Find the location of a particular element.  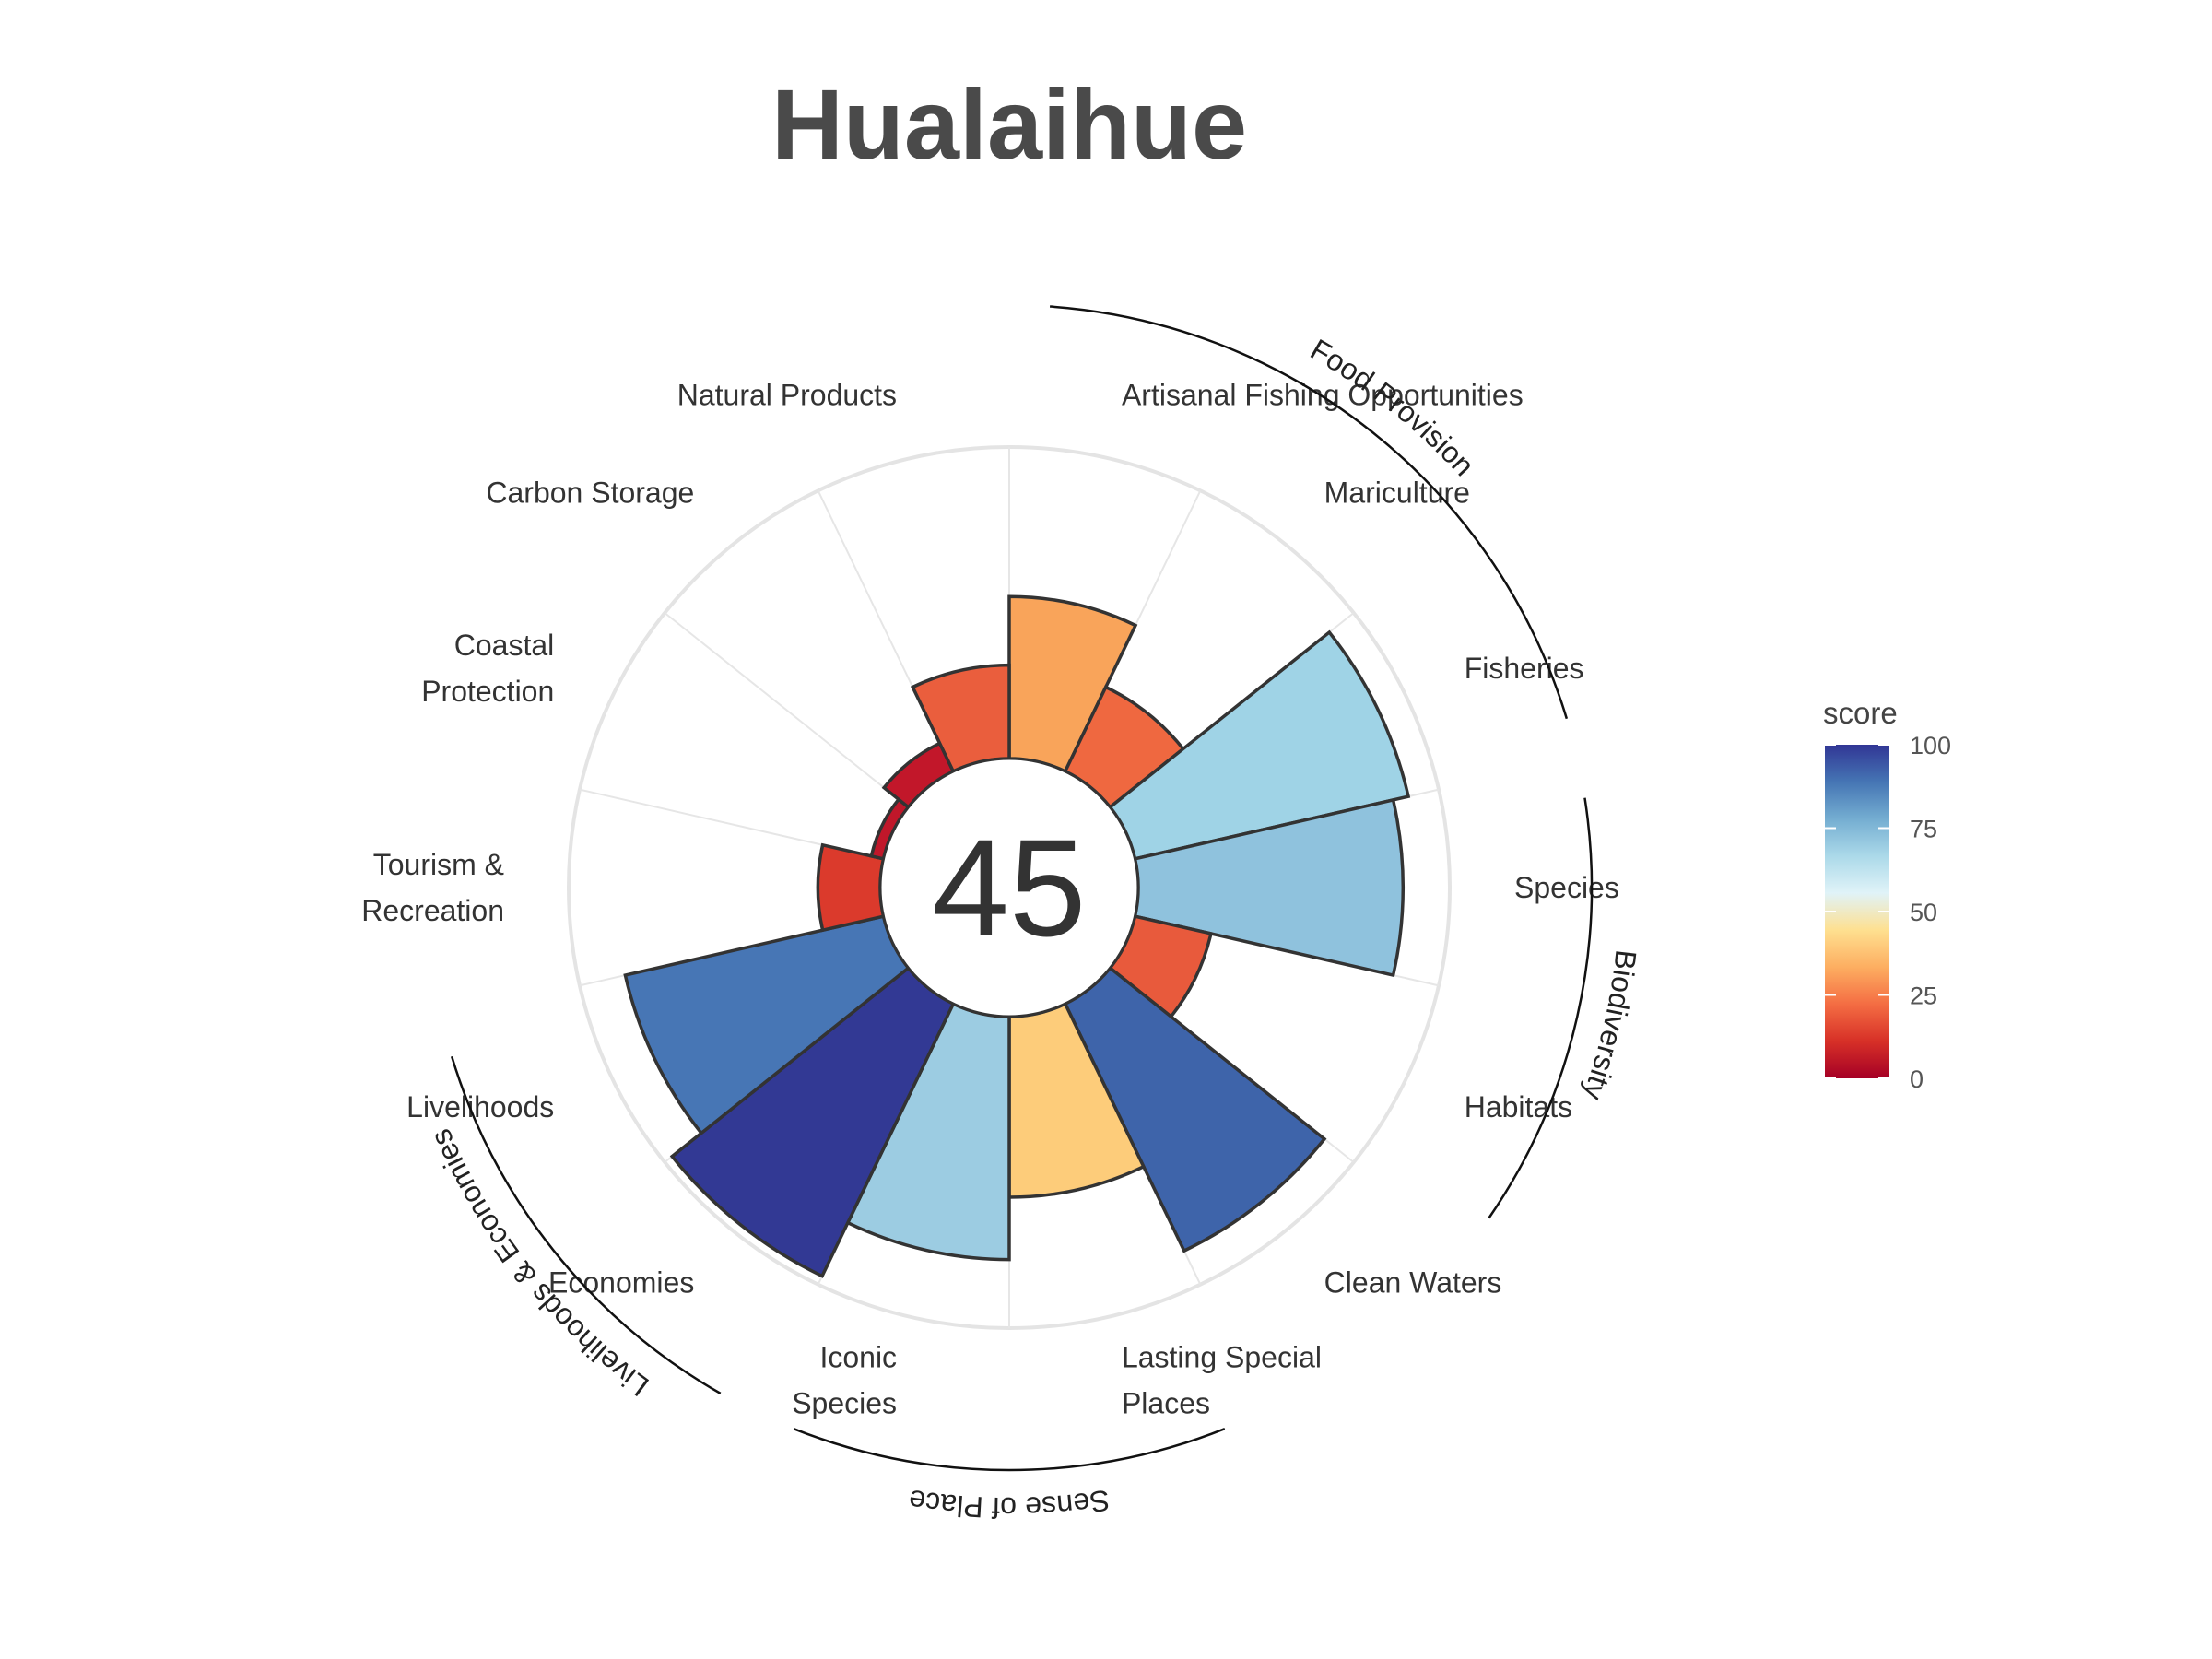

label-carbon-storage: Carbon Storage is located at coordinates (590, 493).